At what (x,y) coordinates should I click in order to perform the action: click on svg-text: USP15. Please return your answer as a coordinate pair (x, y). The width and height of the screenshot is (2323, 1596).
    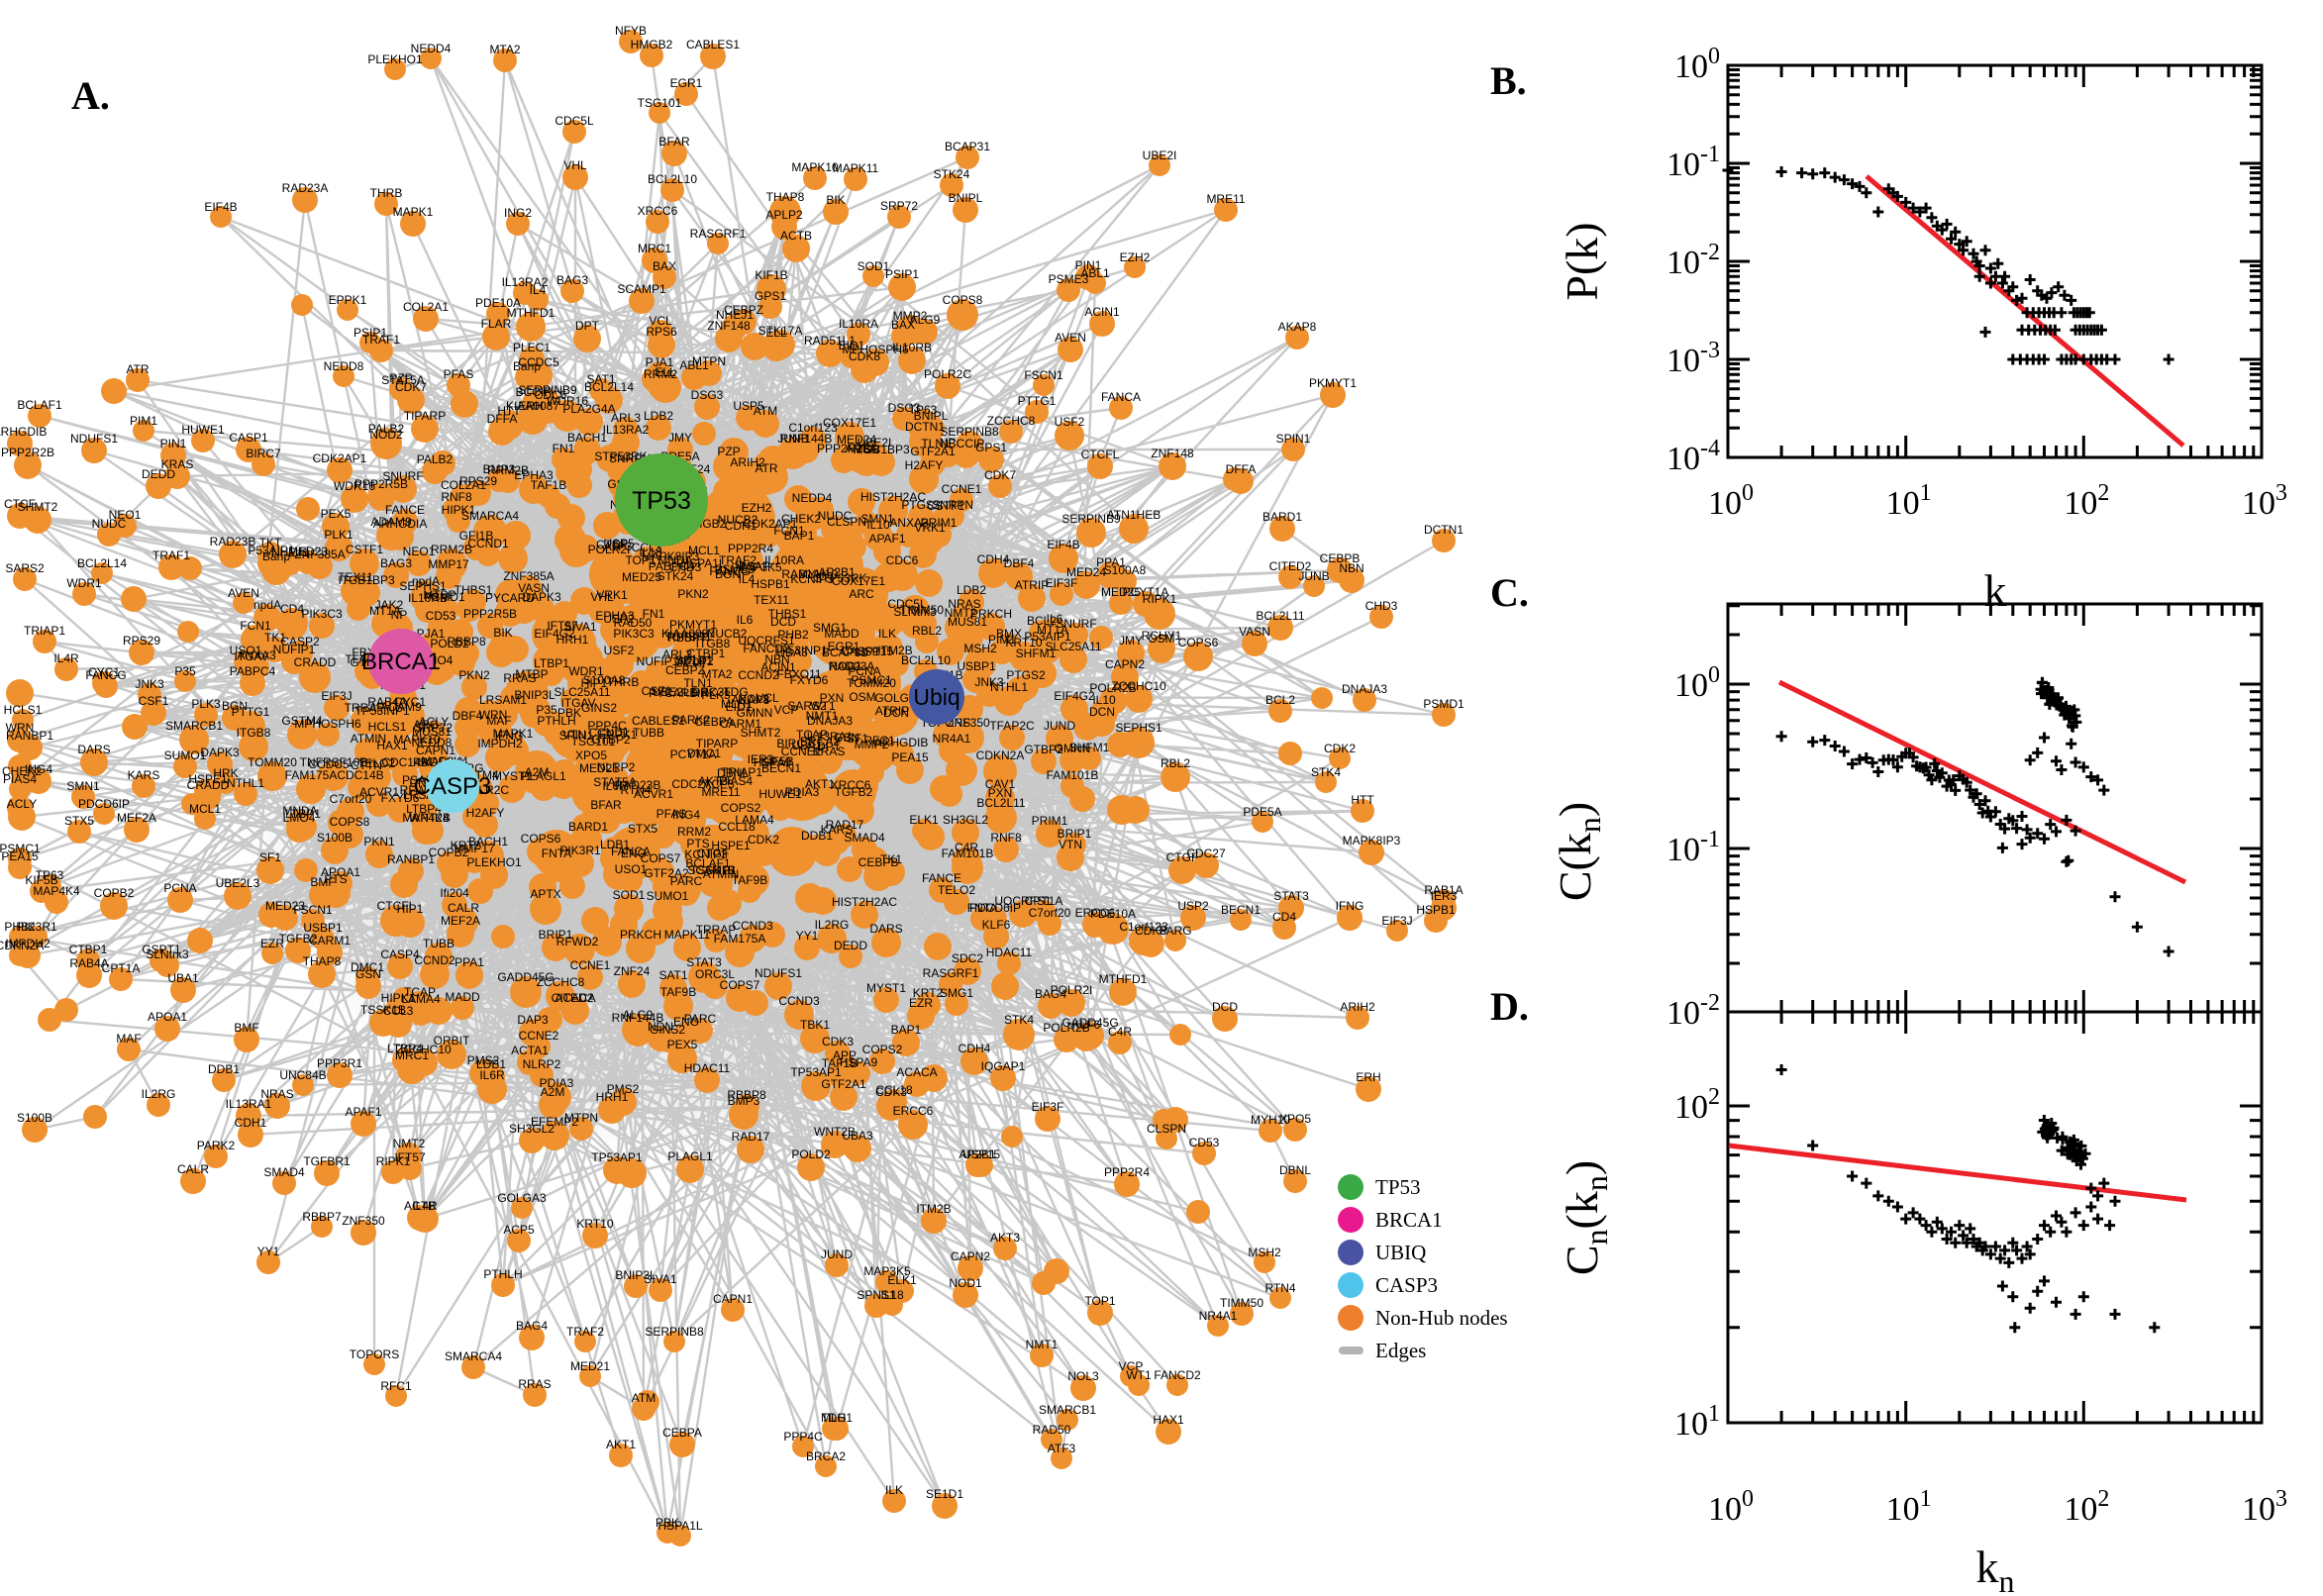
    Looking at the image, I should click on (875, 651).